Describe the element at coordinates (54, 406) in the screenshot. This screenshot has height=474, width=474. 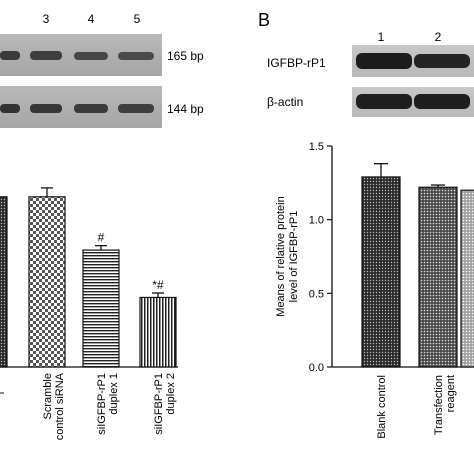
I see `tick-label-a-1: Scramblecontrol siRNA` at that location.